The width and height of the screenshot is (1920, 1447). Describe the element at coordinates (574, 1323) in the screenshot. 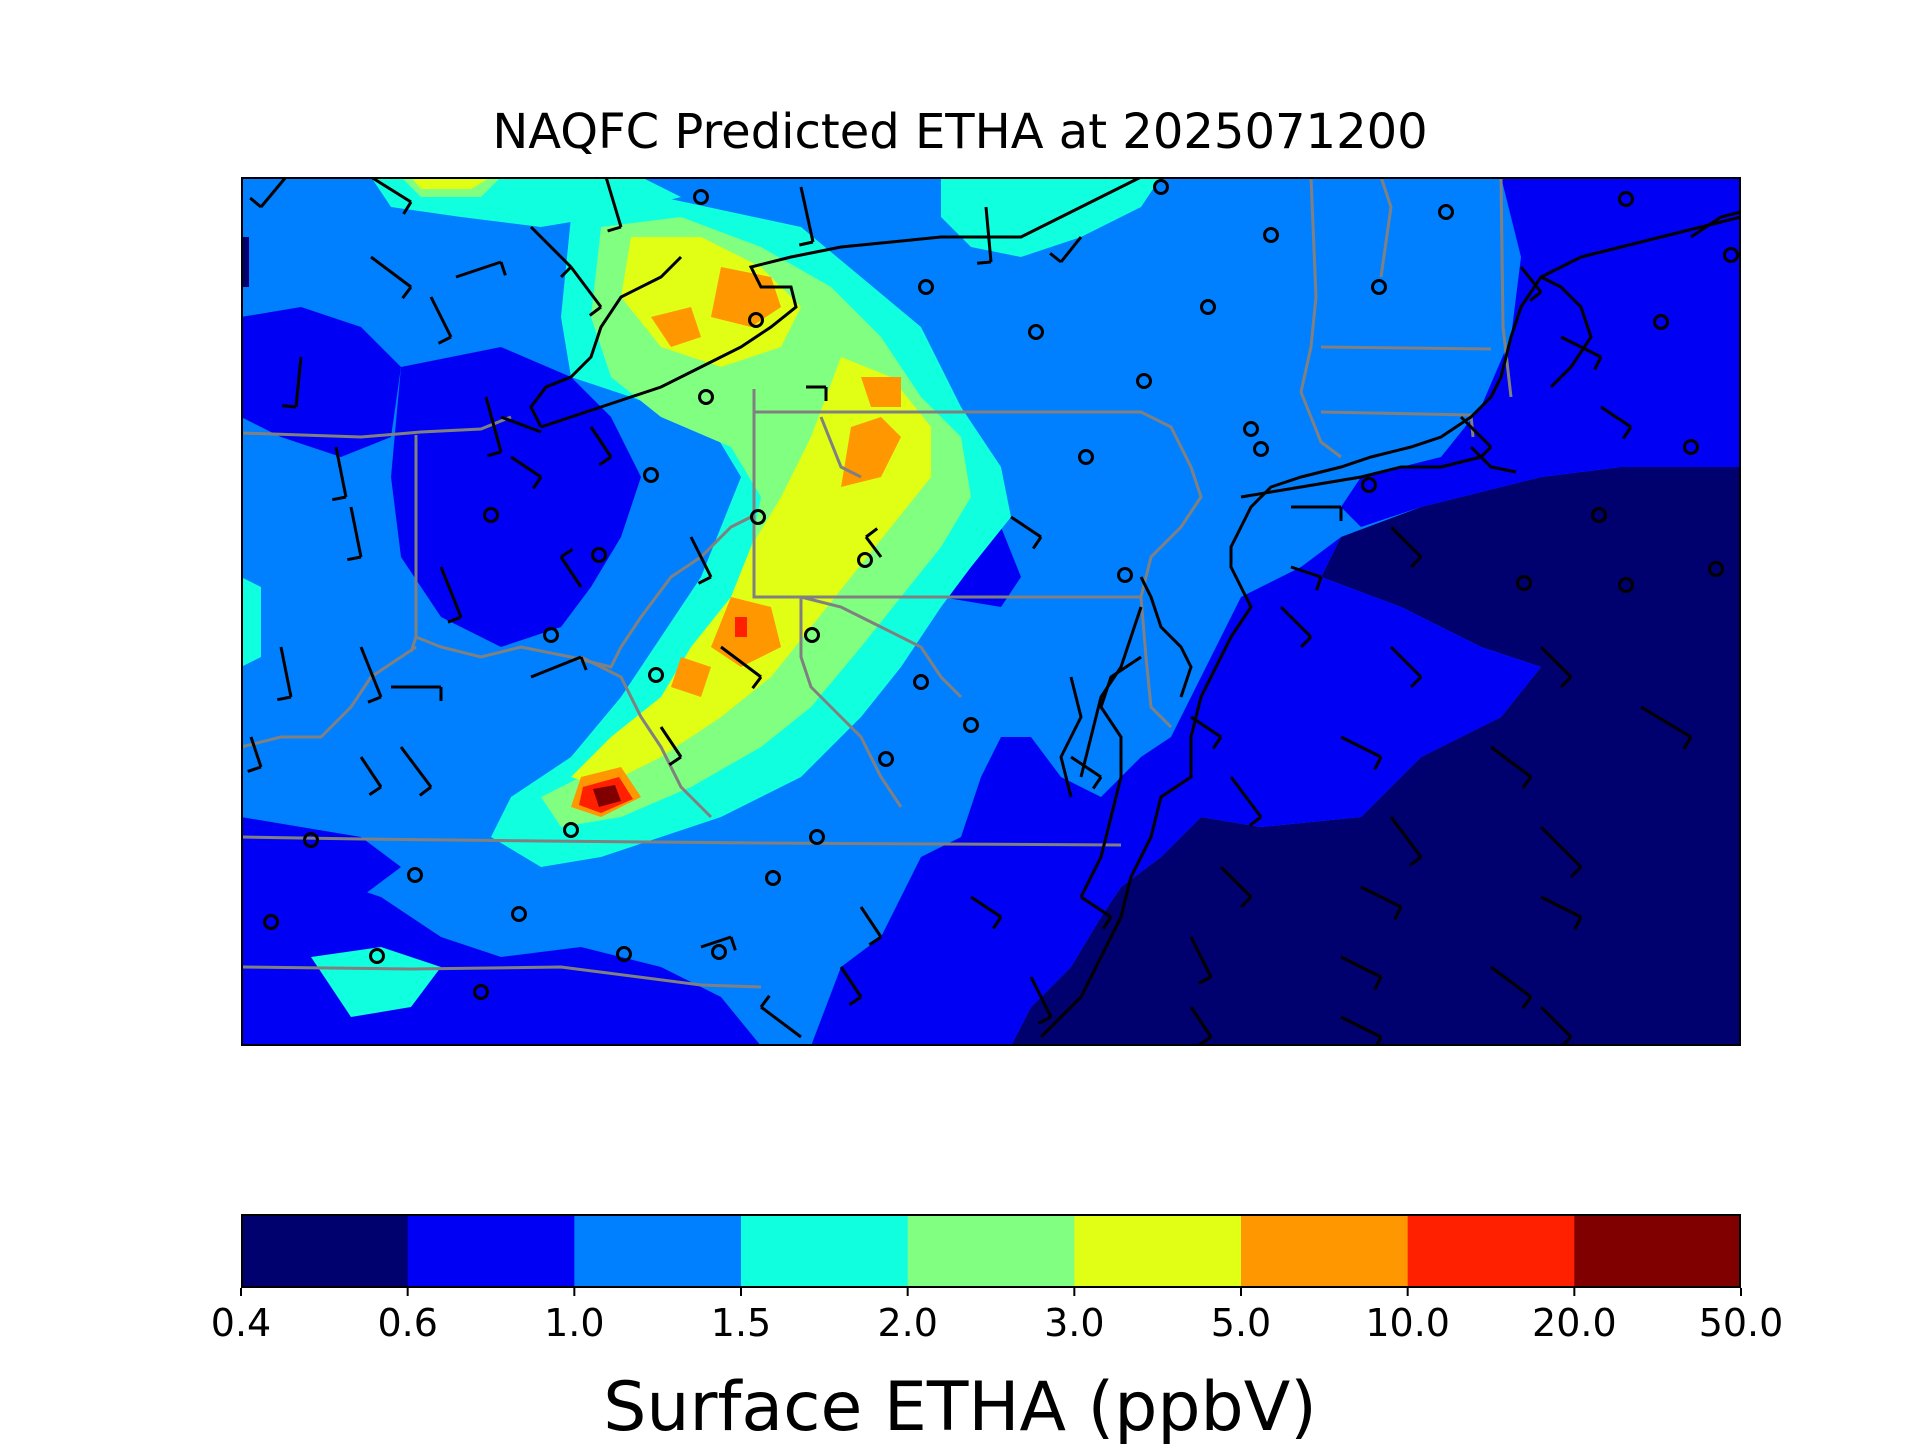

I see `colorbar-tick-label: 1.0` at that location.